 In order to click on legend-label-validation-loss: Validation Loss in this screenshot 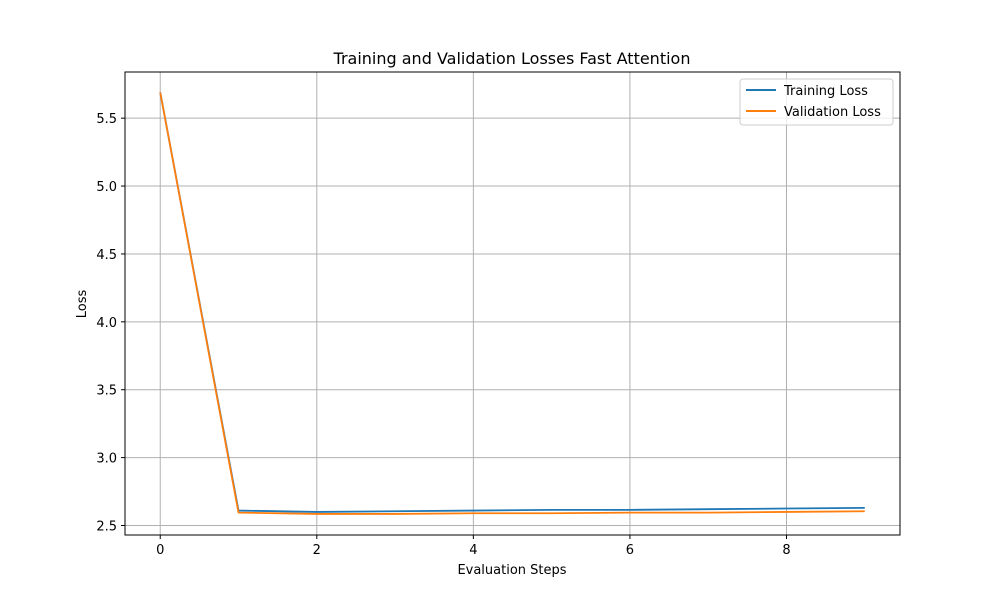, I will do `click(832, 112)`.